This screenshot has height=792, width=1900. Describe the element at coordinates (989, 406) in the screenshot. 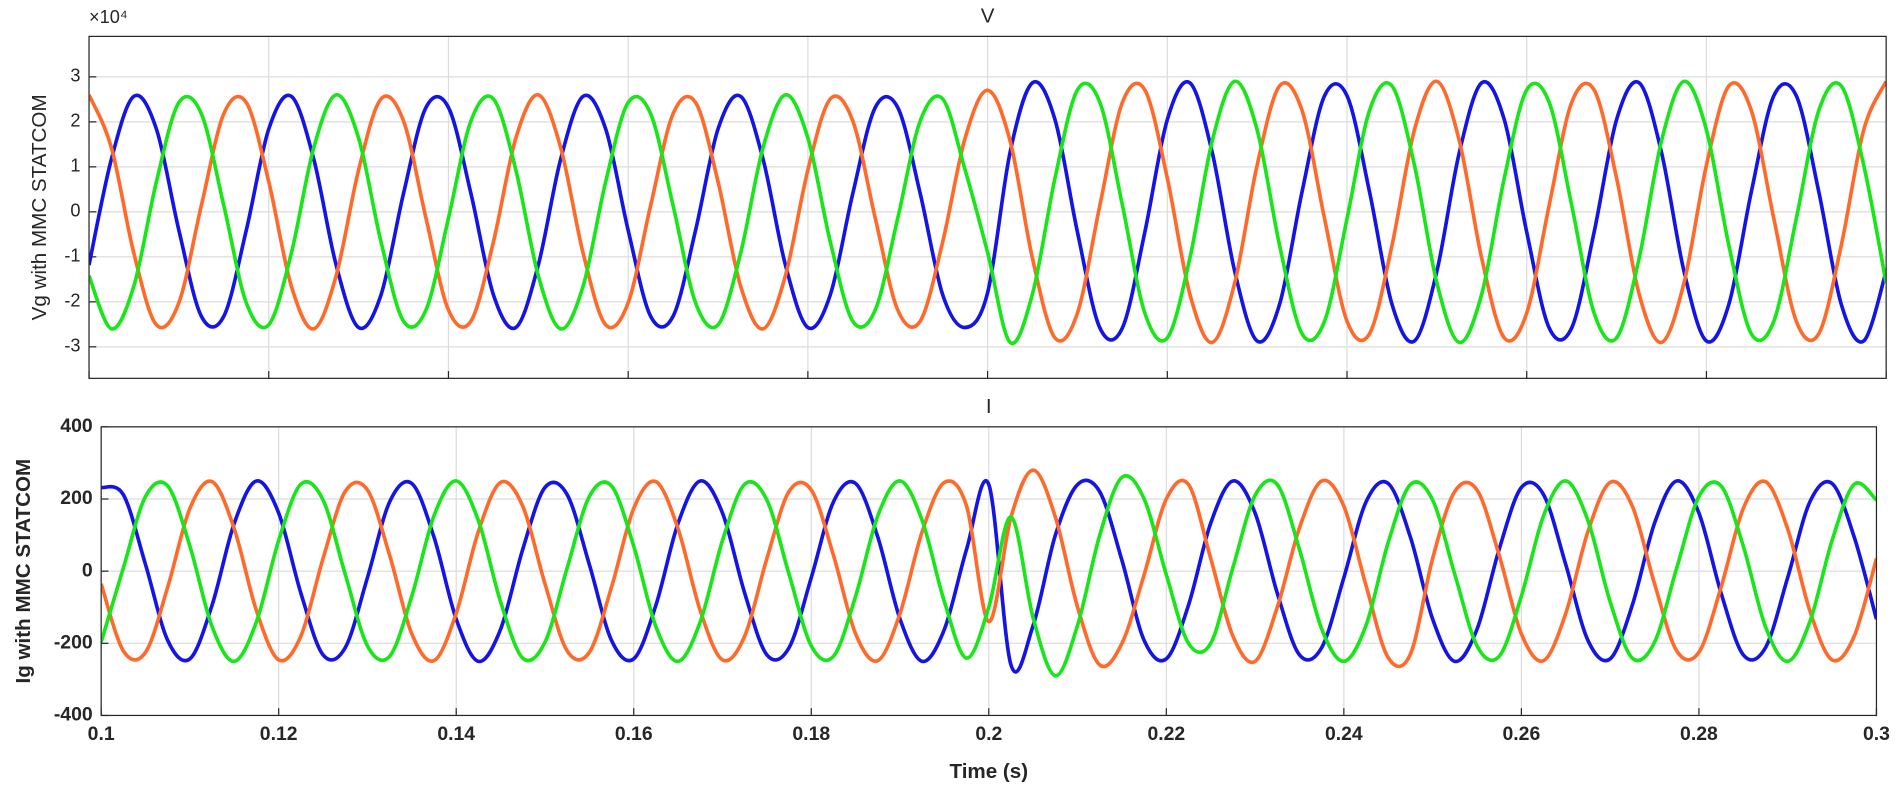

I see `chart-title: I` at that location.